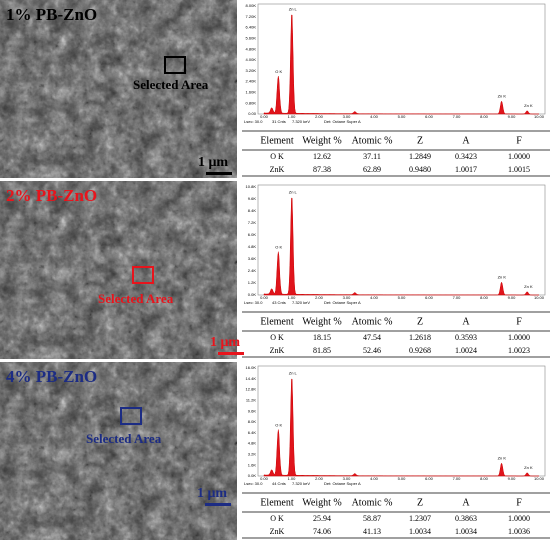 This screenshot has width=550, height=540. What do you see at coordinates (251, 59) in the screenshot?
I see `y-tick-label: 4.00K` at bounding box center [251, 59].